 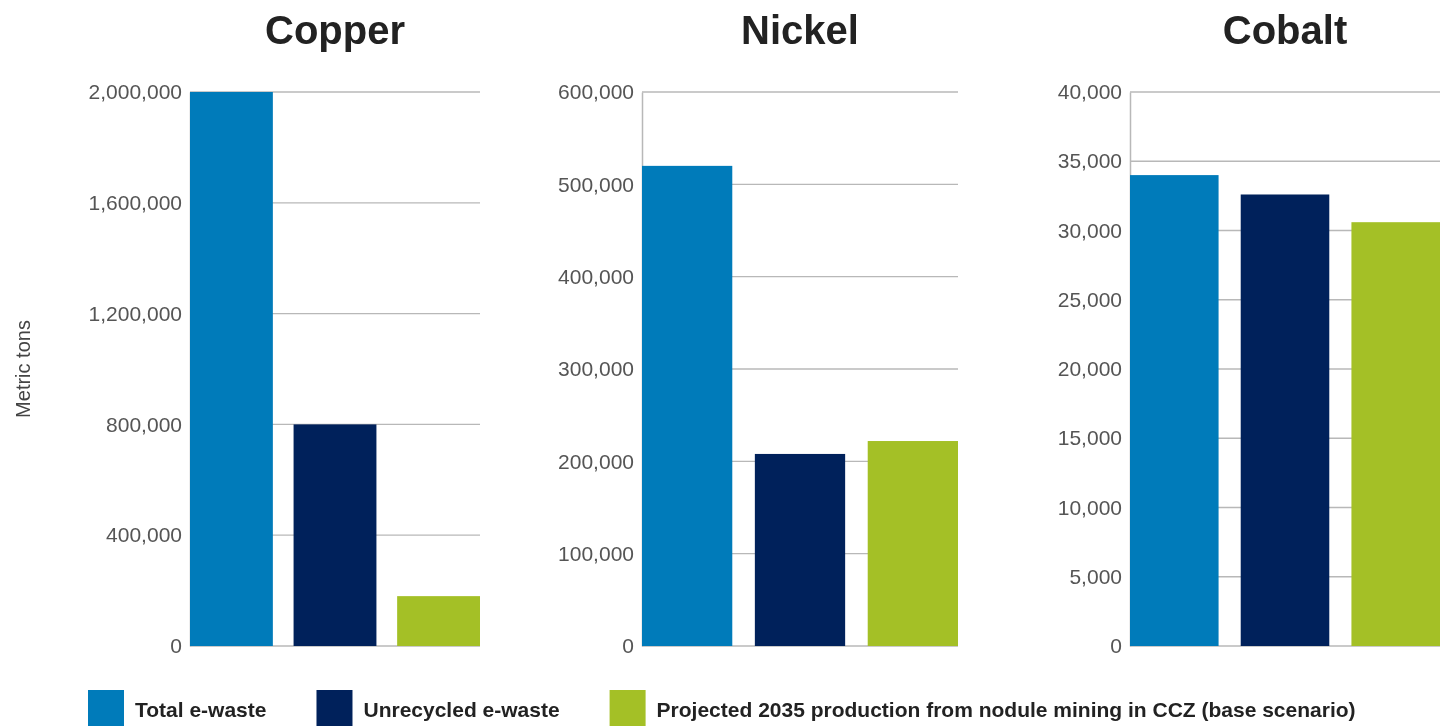 I want to click on y-tick-label: 5,000, so click(x=1095, y=576).